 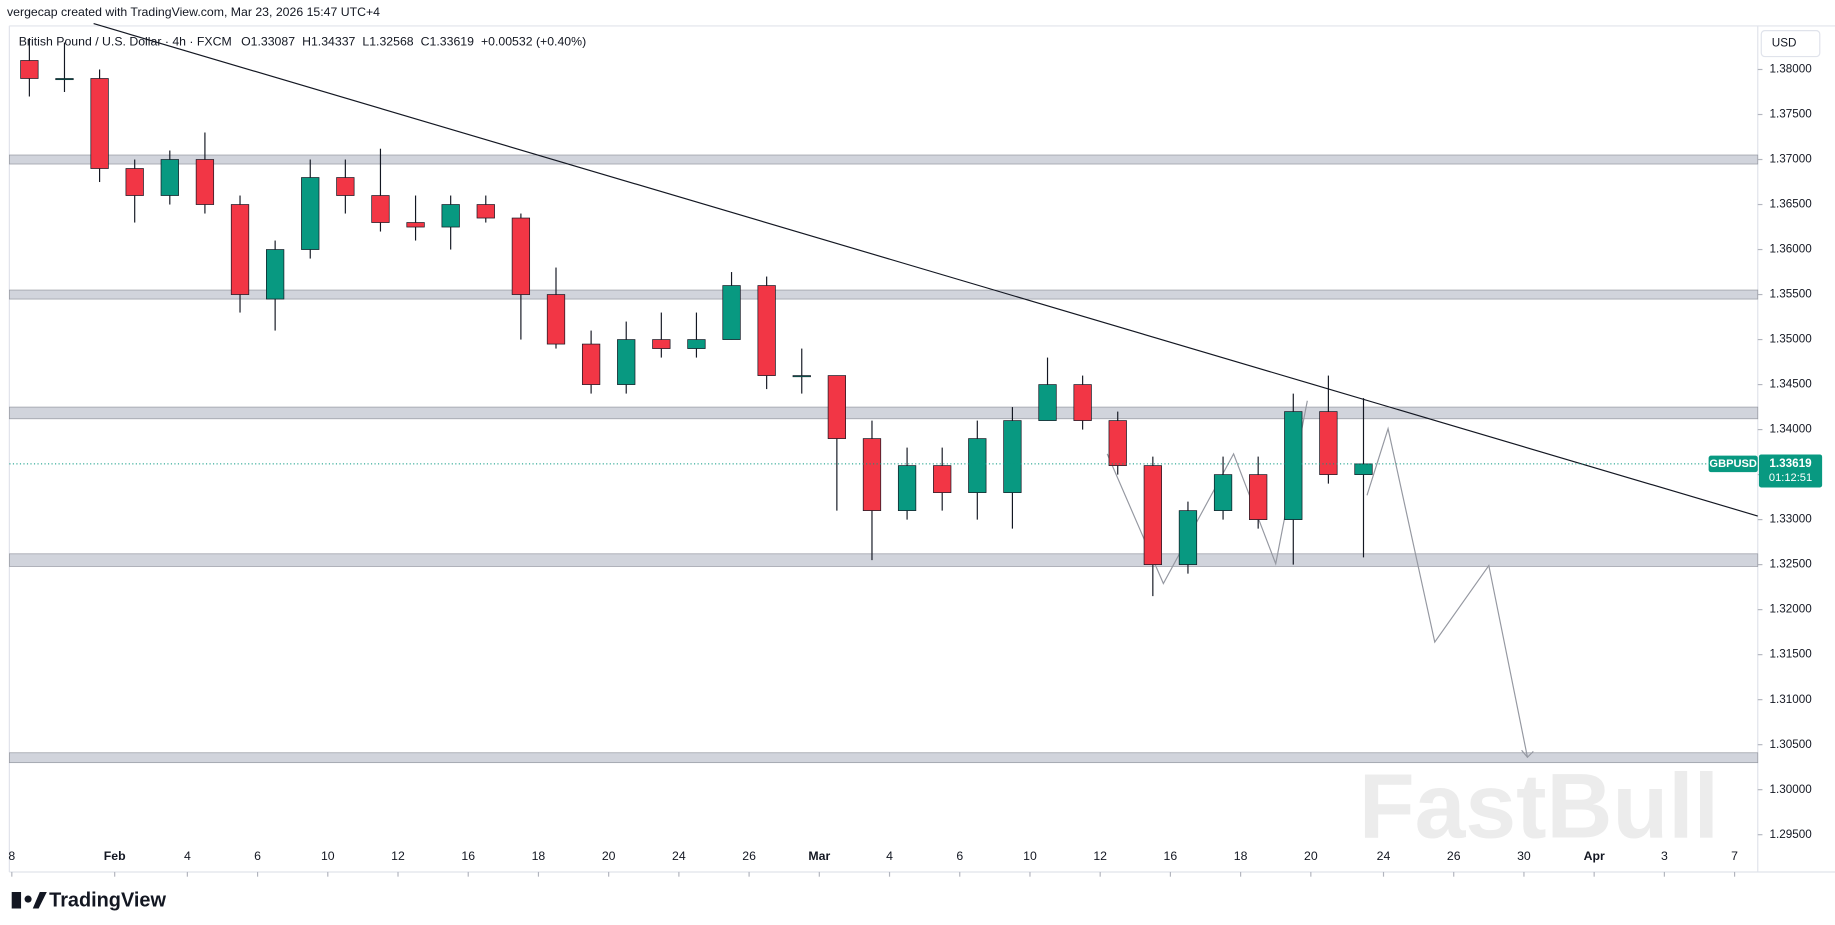 I want to click on footer-brand: TradingView, so click(x=107, y=901).